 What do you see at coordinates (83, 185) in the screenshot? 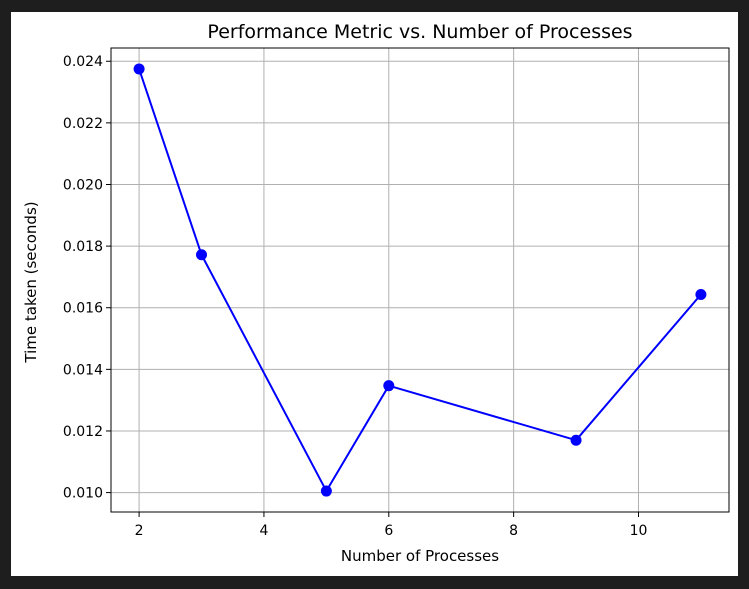
I see `y-tick-label: 0.020` at bounding box center [83, 185].